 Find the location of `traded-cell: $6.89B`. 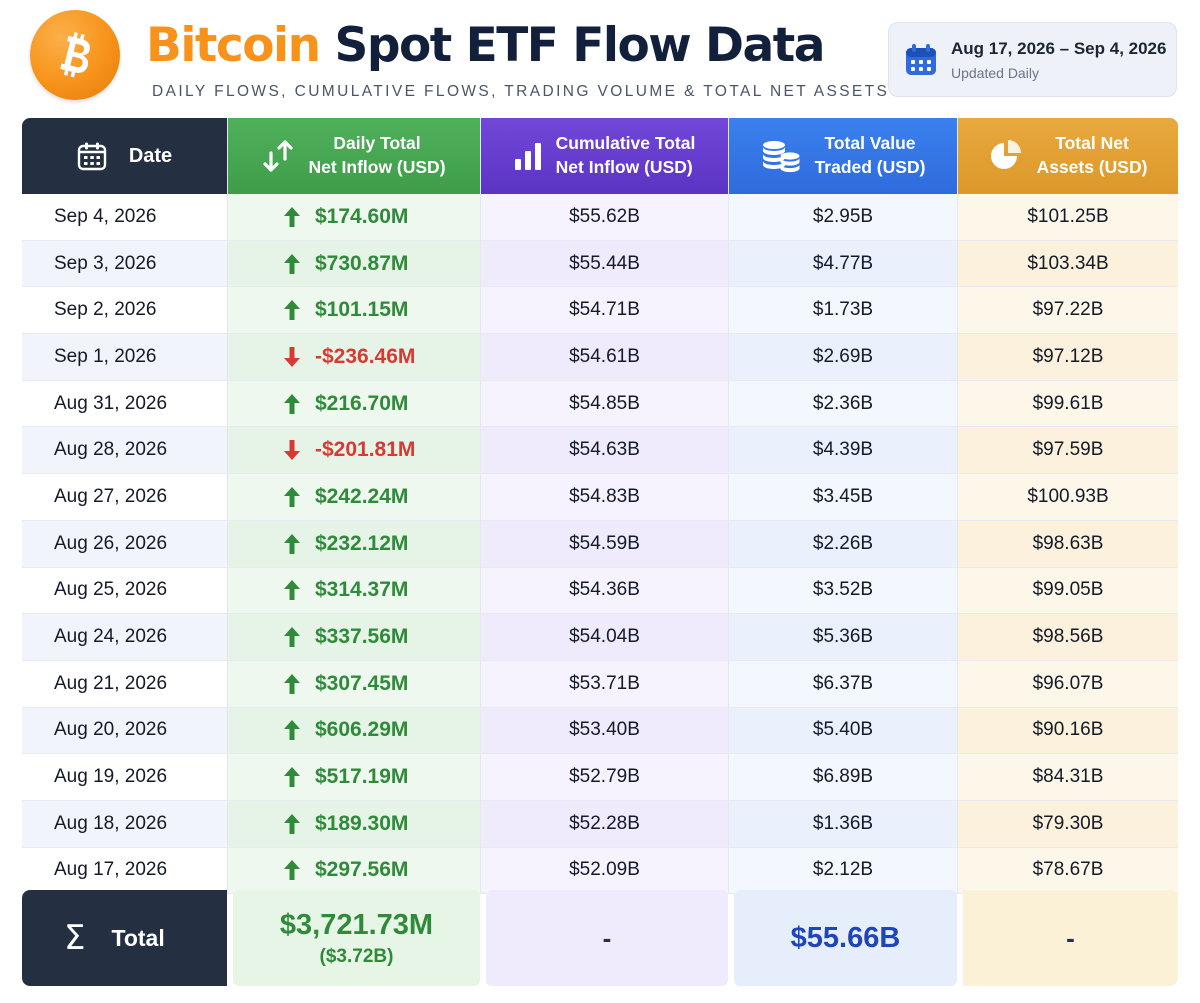

traded-cell: $6.89B is located at coordinates (842, 777).